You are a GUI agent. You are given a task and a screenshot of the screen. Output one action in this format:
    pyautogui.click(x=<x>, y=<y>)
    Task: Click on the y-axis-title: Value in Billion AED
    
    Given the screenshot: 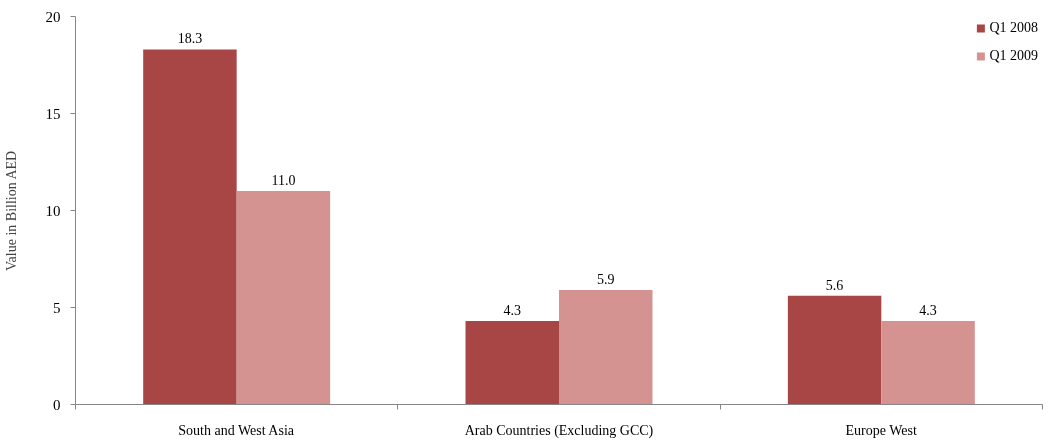 What is the action you would take?
    pyautogui.click(x=11, y=210)
    